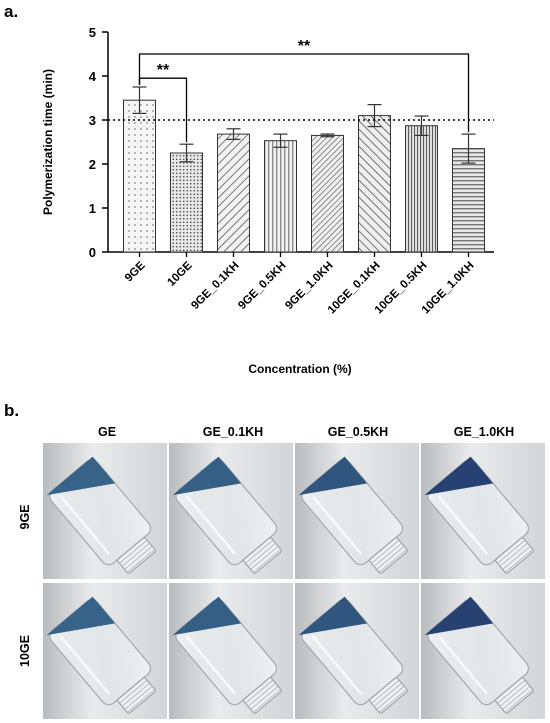  I want to click on row-label-10ge: 10GE, so click(25, 651).